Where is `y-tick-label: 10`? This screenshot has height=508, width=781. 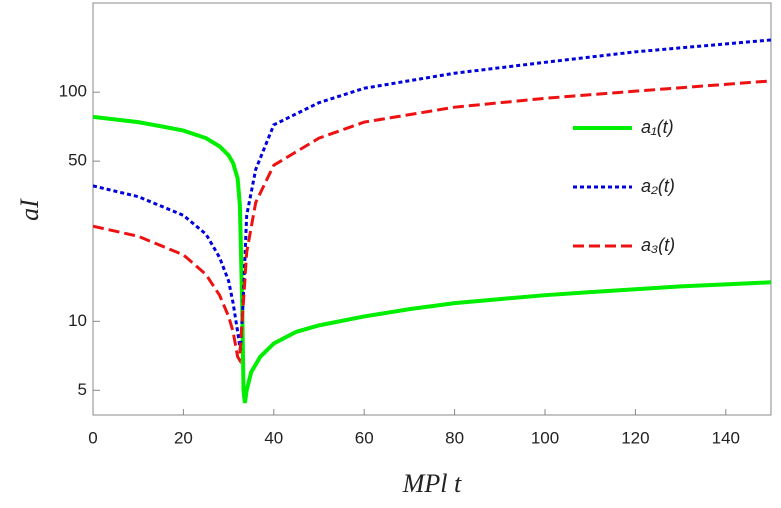 y-tick-label: 10 is located at coordinates (77, 320).